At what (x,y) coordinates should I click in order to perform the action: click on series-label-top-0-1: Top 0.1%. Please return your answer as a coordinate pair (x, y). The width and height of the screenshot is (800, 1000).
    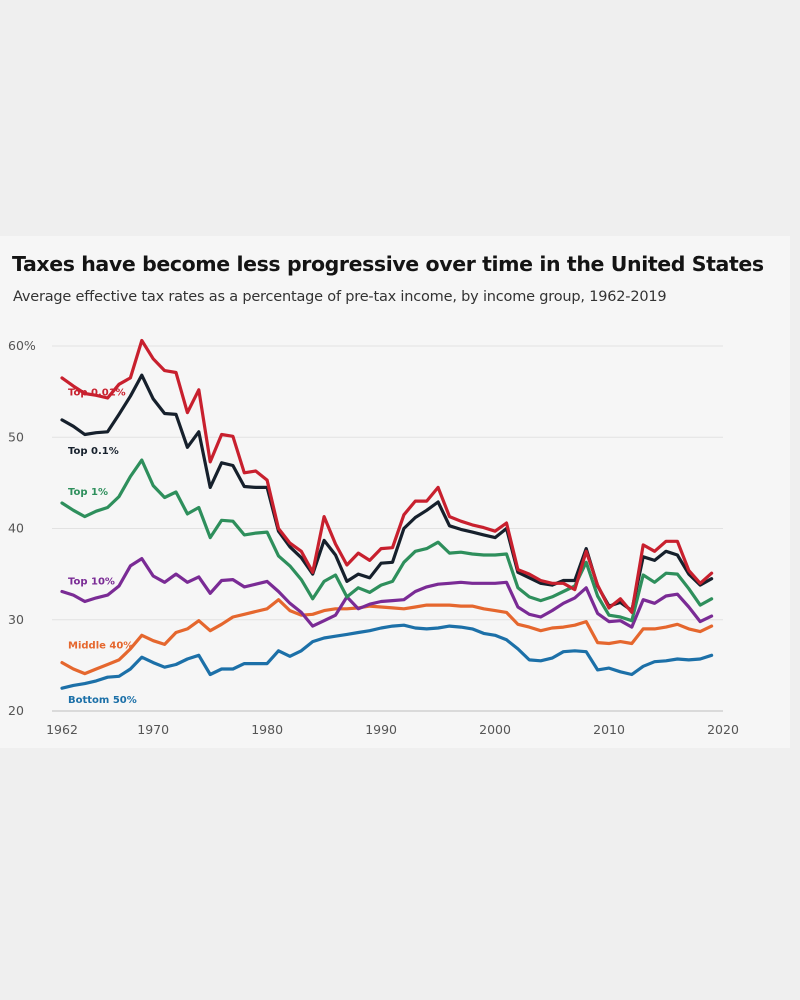
    Looking at the image, I should click on (93, 451).